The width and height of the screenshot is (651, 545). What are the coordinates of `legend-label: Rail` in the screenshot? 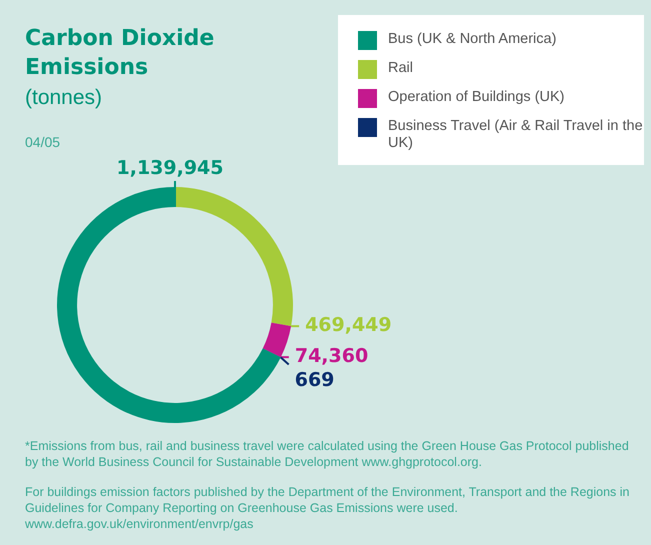 It's located at (400, 68).